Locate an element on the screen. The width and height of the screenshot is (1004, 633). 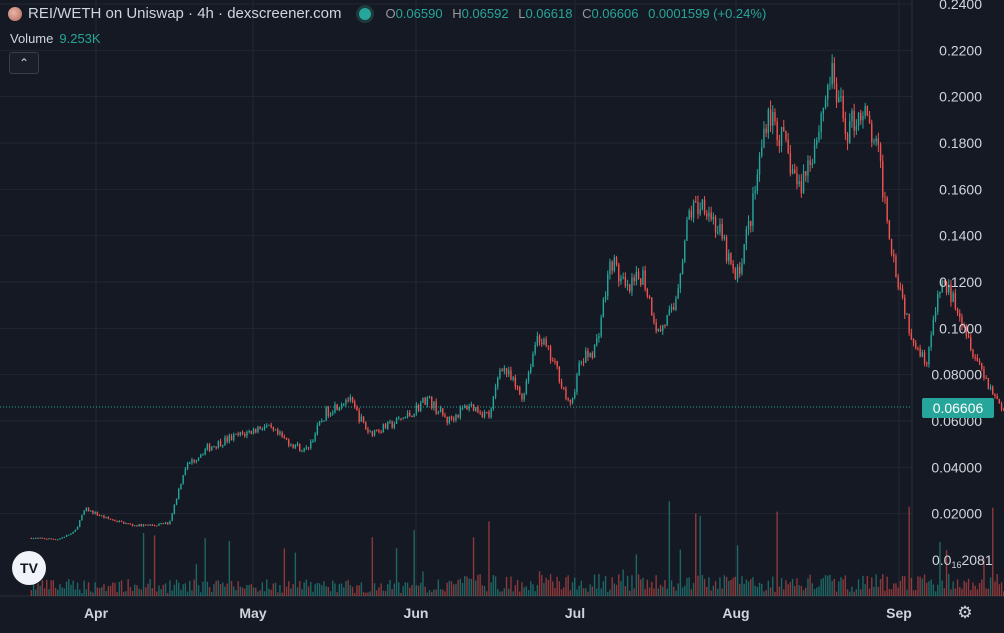
y-tick-label: 0.2000 is located at coordinates (960, 97).